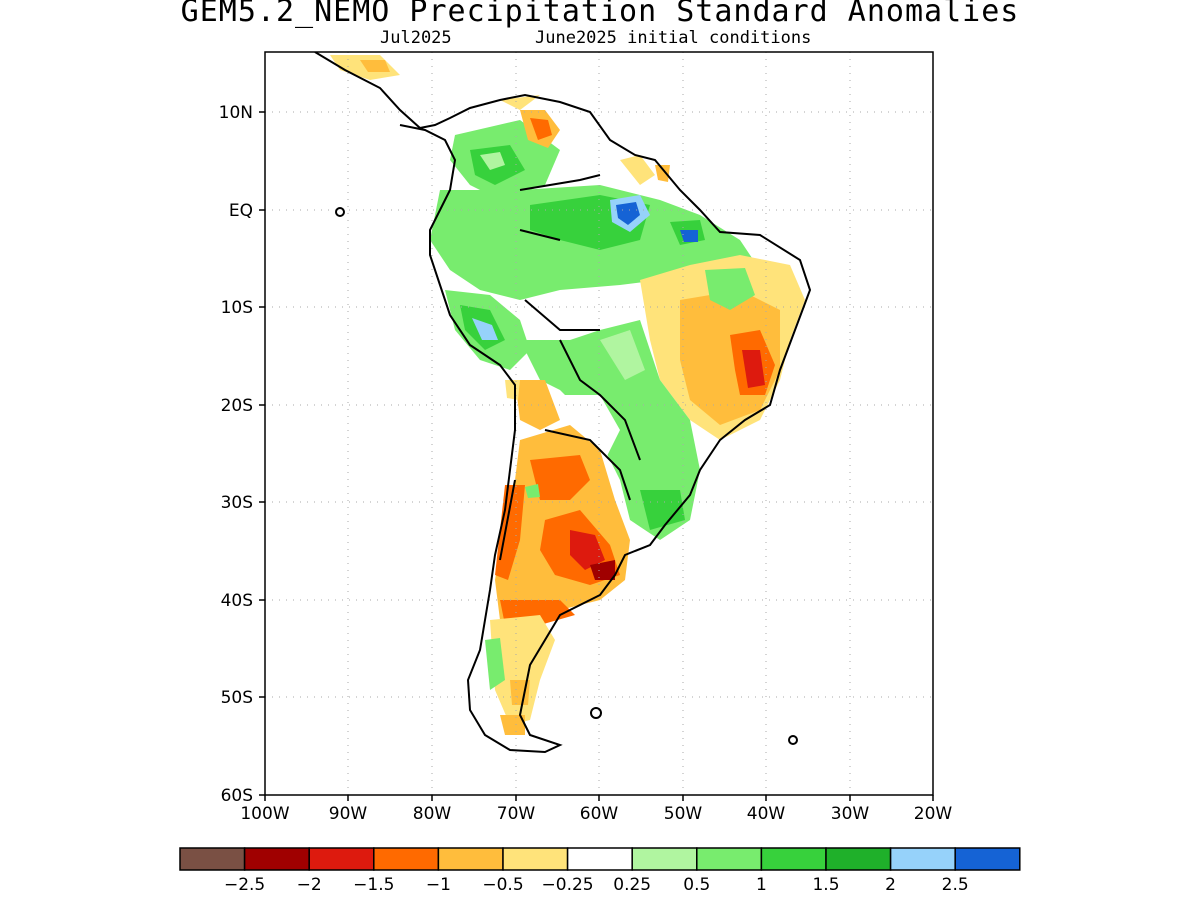  What do you see at coordinates (237, 698) in the screenshot?
I see `lat-label: 50S` at bounding box center [237, 698].